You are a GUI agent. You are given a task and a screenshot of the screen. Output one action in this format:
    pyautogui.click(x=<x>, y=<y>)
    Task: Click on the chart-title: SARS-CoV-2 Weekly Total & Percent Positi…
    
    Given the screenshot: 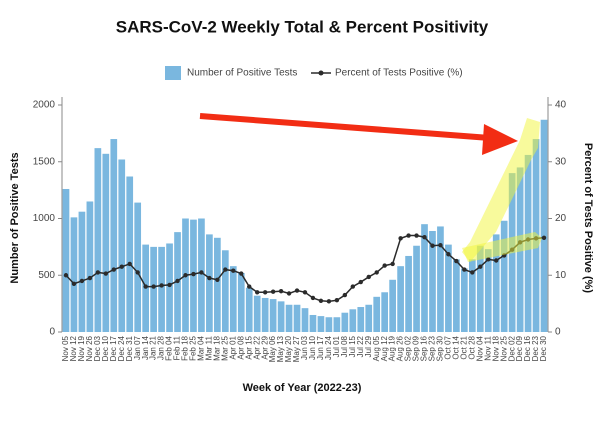 What is the action you would take?
    pyautogui.click(x=302, y=26)
    